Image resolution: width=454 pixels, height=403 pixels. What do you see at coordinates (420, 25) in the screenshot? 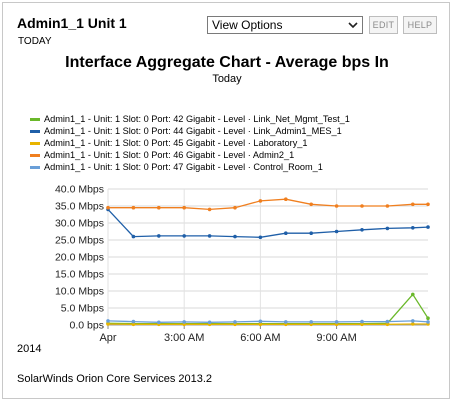
I see `help-button: HELP` at bounding box center [420, 25].